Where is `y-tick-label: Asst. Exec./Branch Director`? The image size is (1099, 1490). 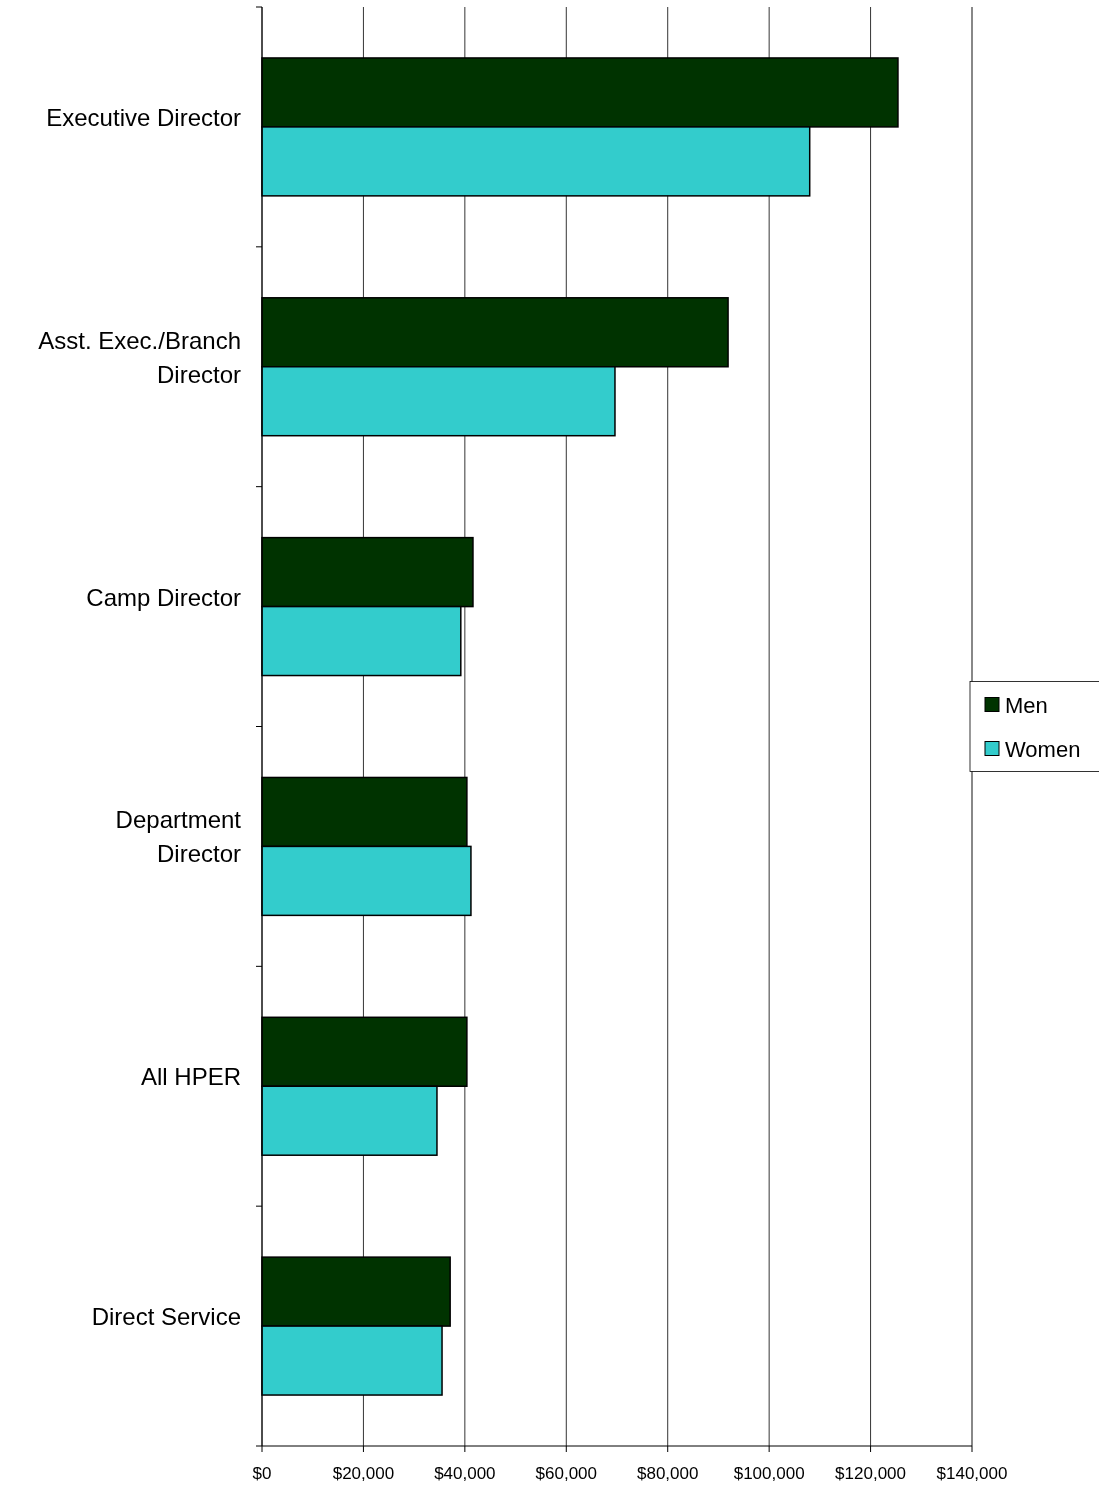 y-tick-label: Asst. Exec./Branch Director is located at coordinates (139, 357).